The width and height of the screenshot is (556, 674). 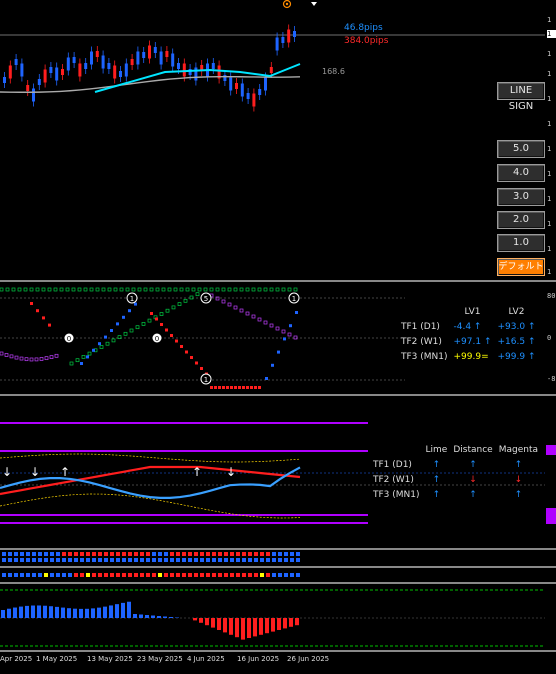 I want to click on line-sign-button: LINE SIGN, so click(x=521, y=97).